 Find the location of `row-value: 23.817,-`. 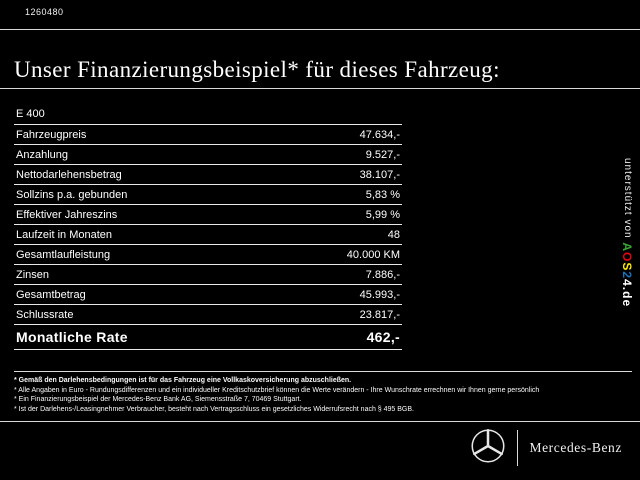

row-value: 23.817,- is located at coordinates (379, 314).